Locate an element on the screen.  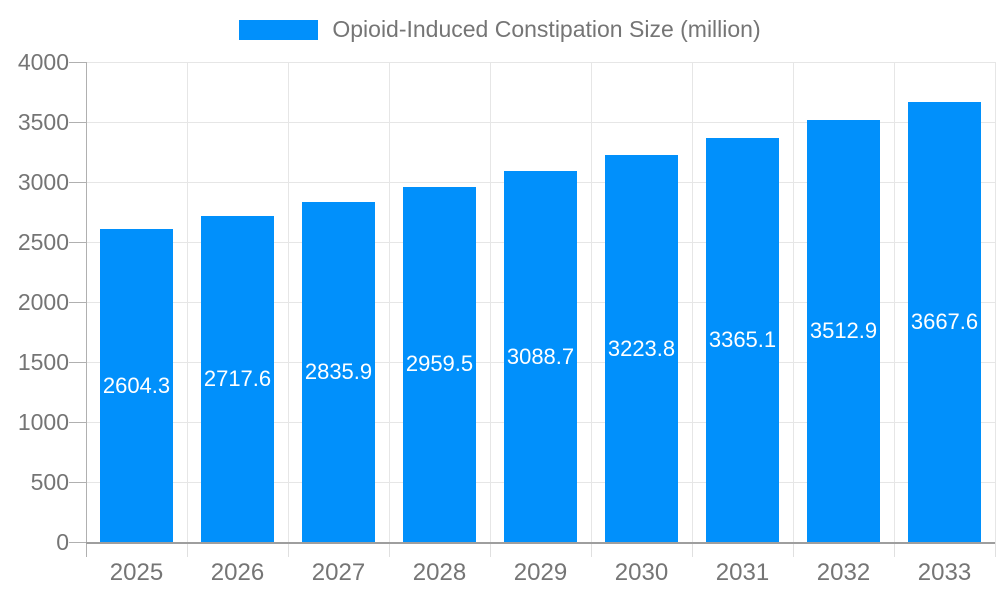
y-tick-label: 2000 is located at coordinates (43, 302).